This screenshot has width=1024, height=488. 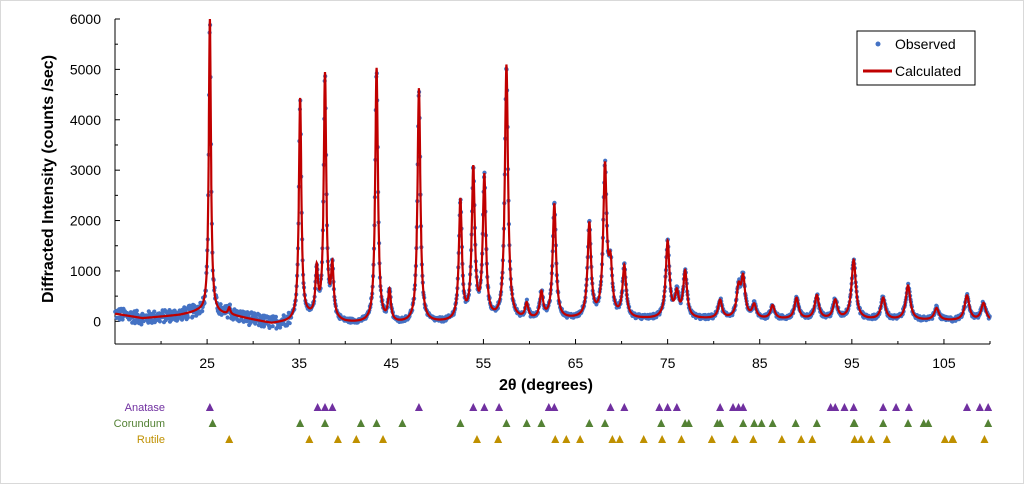 I want to click on phase-markers: Anatase Corundum Rutile, so click(x=553, y=424).